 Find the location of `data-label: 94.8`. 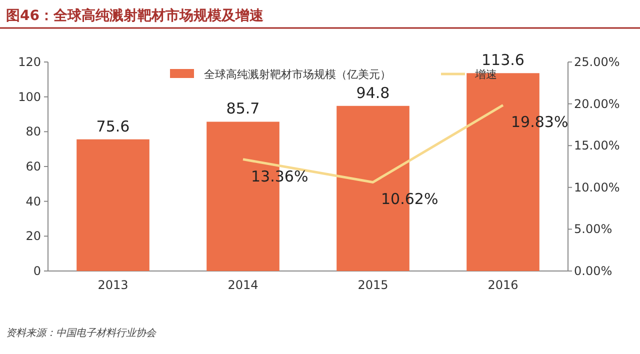

data-label: 94.8 is located at coordinates (373, 93).